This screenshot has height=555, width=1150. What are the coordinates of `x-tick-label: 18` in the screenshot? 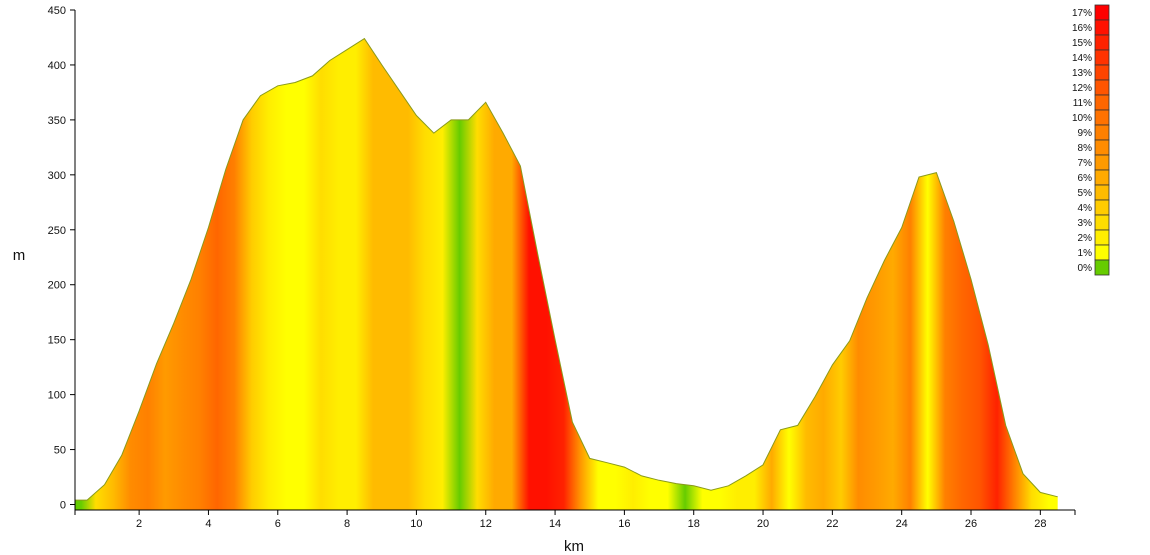 It's located at (694, 524).